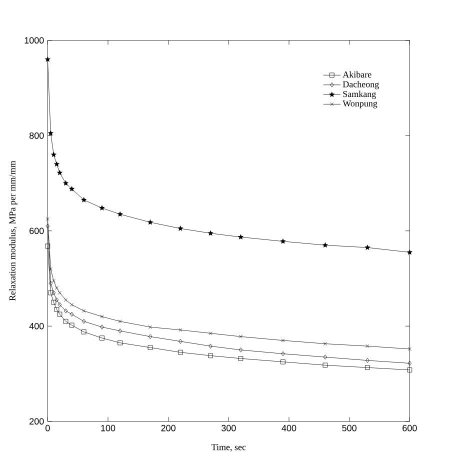  I want to click on x-axis-title: Time, sec, so click(228, 448).